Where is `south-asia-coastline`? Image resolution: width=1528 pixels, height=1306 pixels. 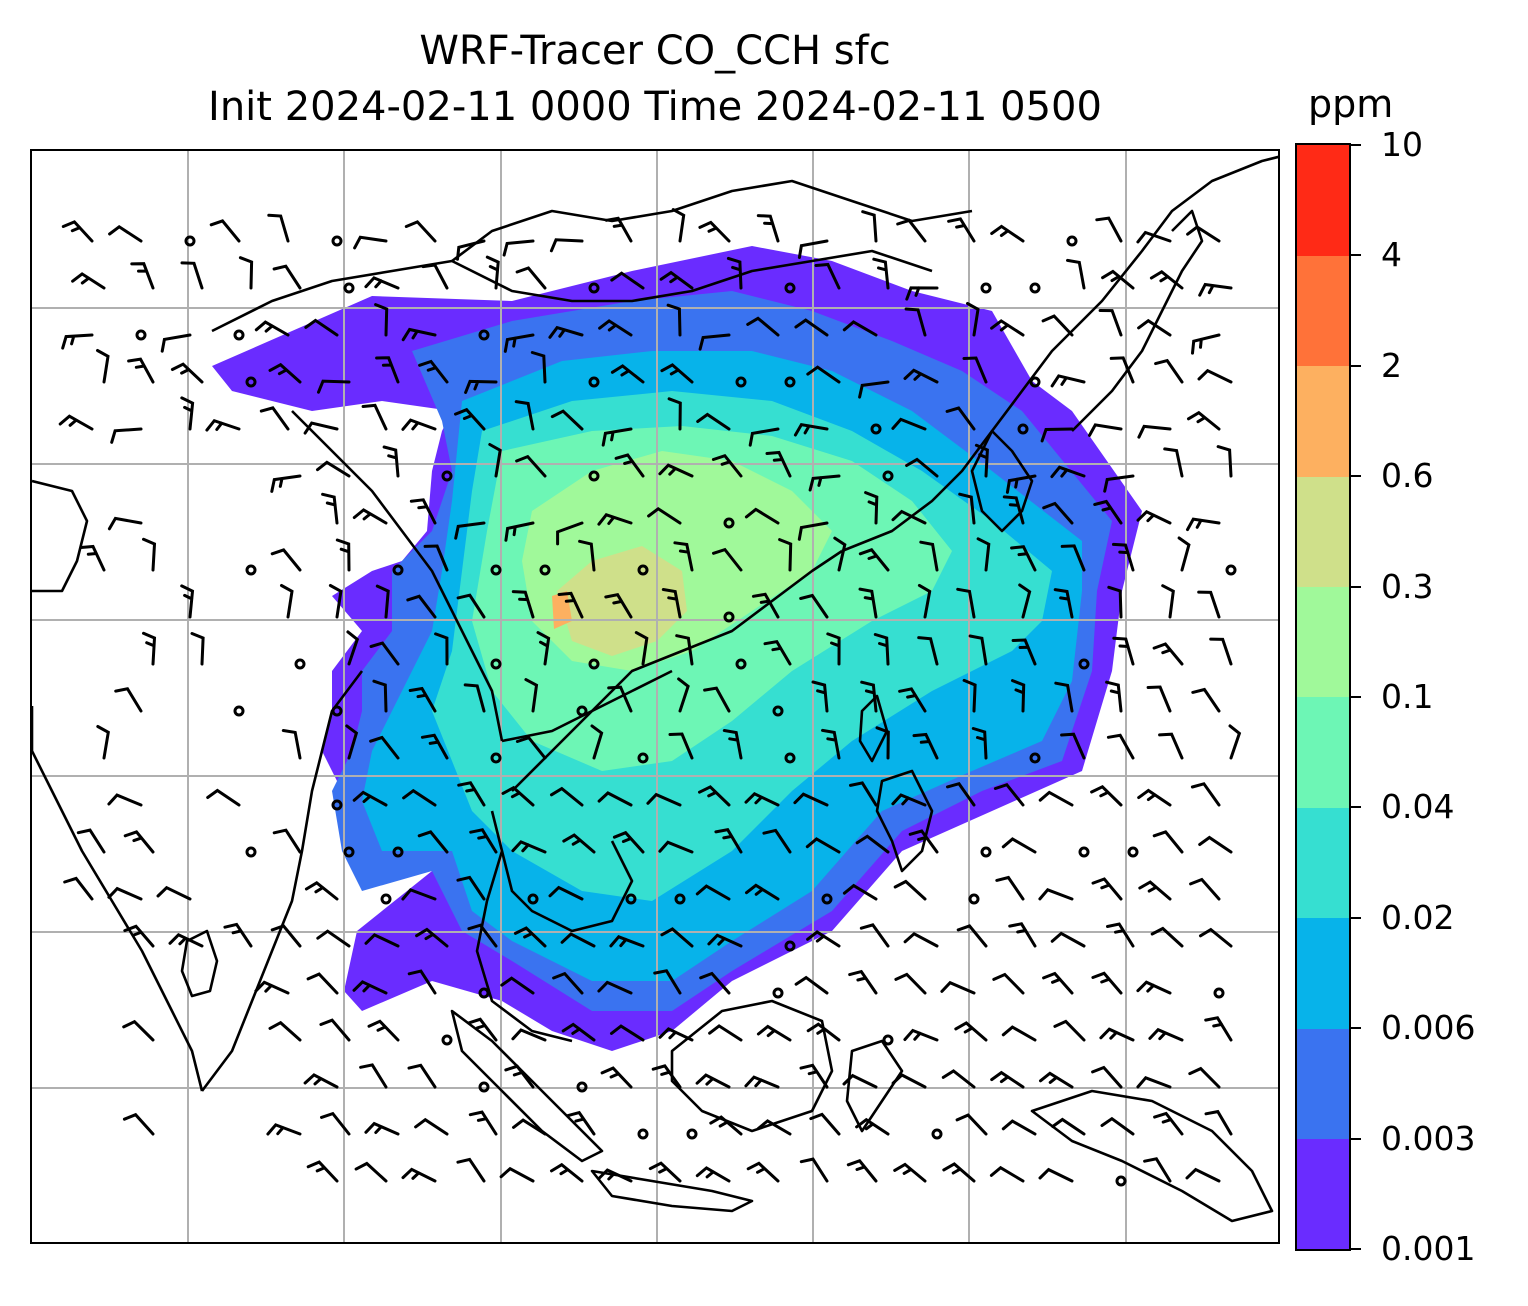
south-asia-coastline is located at coordinates (60, 536).